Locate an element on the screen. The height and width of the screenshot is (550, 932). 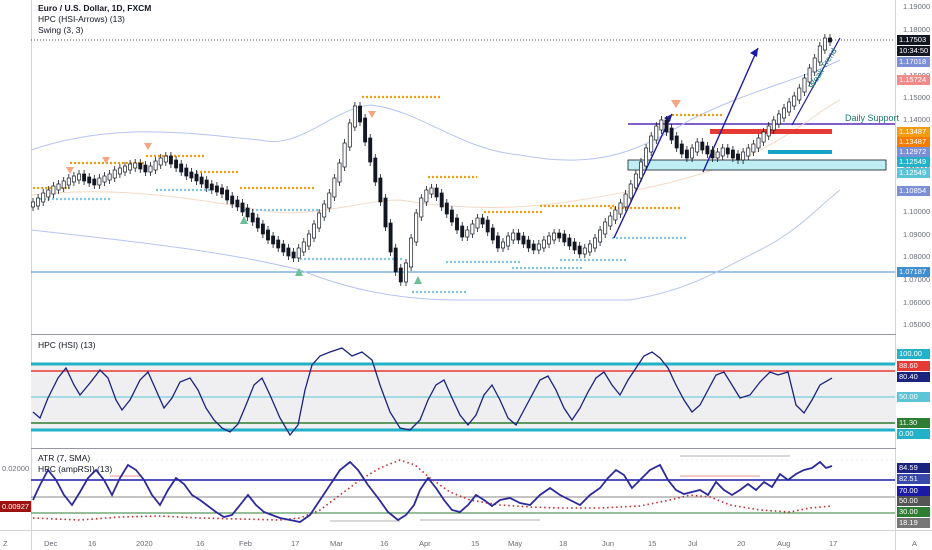
time-axis-label: 16 is located at coordinates (384, 543).